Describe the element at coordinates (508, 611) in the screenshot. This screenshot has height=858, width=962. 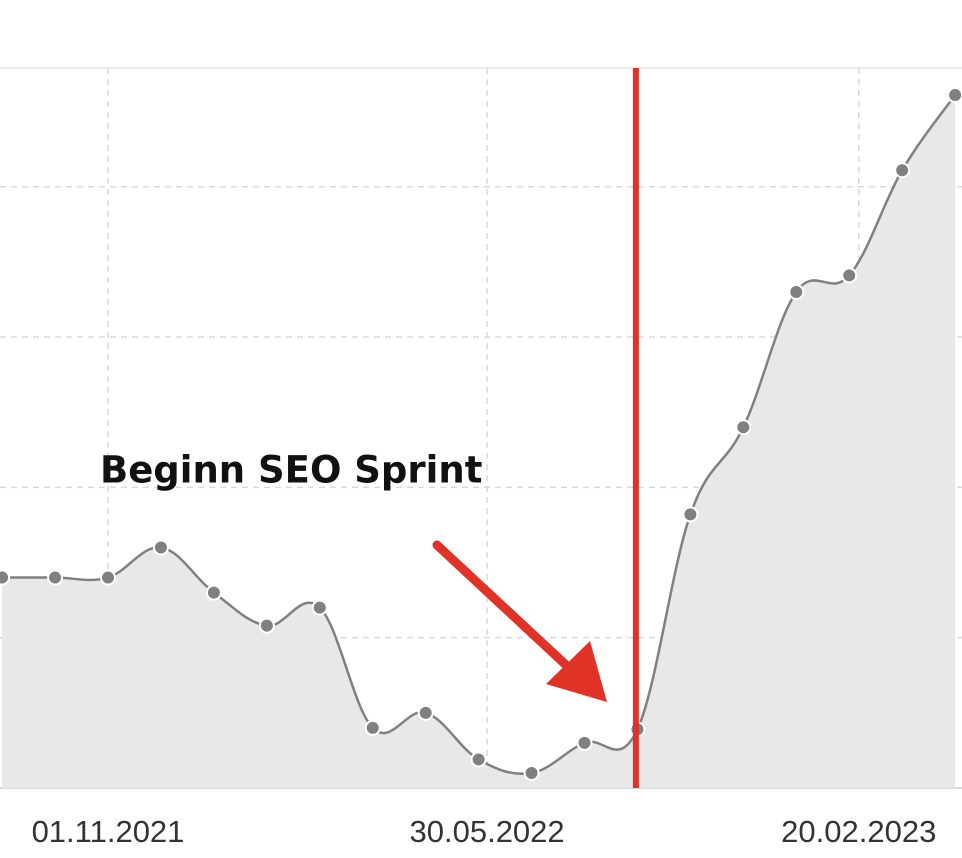
I see `arrow-shaft` at that location.